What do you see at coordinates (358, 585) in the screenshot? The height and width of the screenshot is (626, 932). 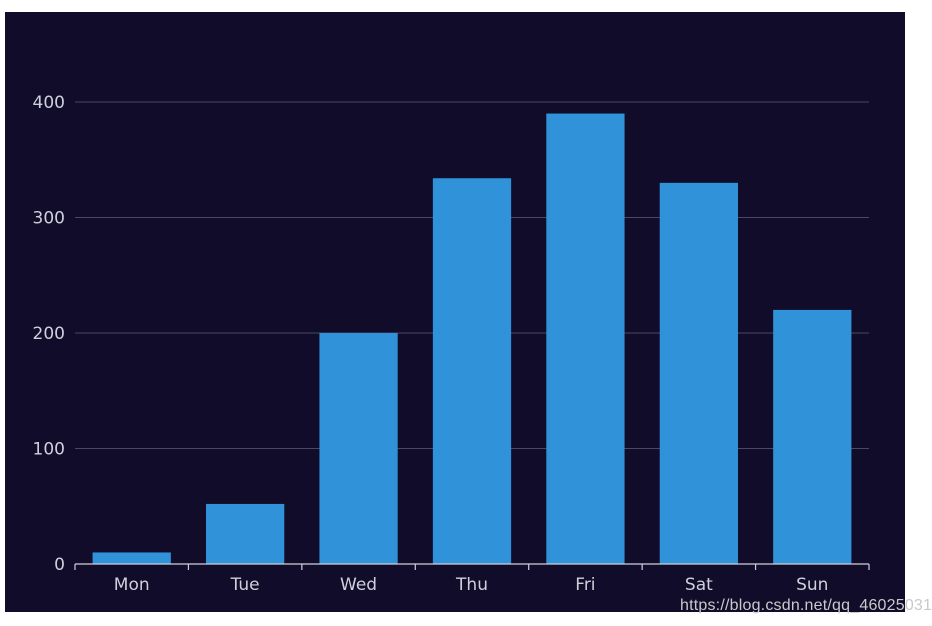 I see `x-tick-label: Wed` at bounding box center [358, 585].